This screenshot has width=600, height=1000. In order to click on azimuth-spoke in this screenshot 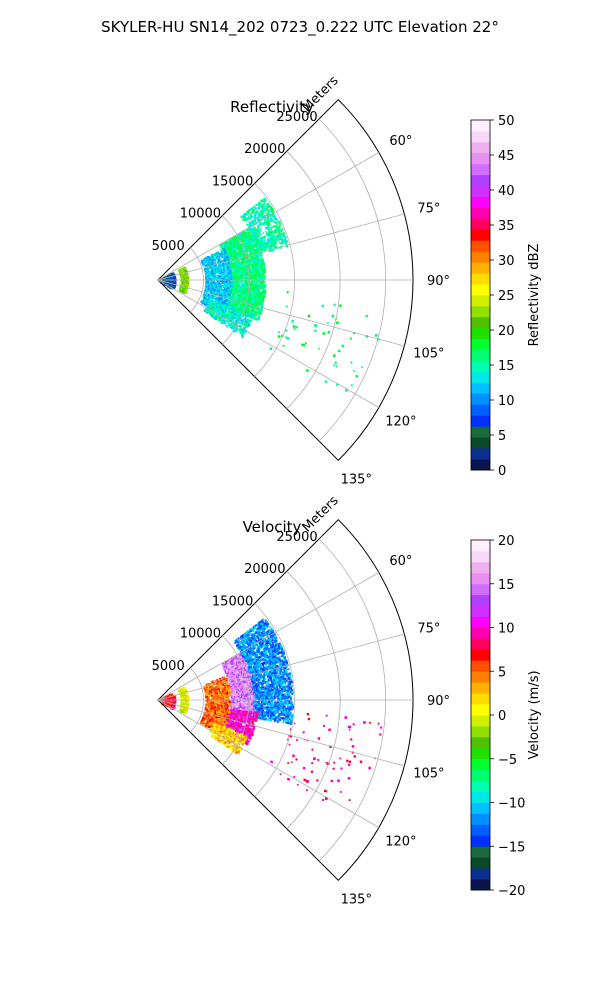, I will do `click(281, 247)`.